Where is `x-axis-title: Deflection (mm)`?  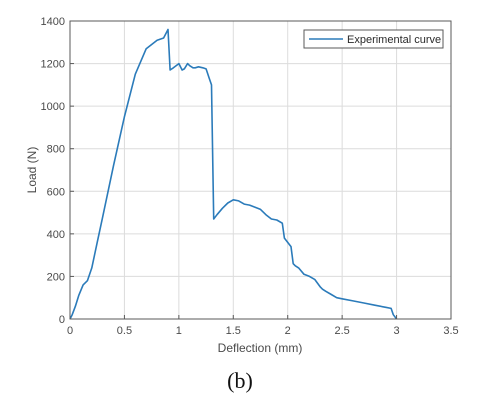 x-axis-title: Deflection (mm) is located at coordinates (260, 348).